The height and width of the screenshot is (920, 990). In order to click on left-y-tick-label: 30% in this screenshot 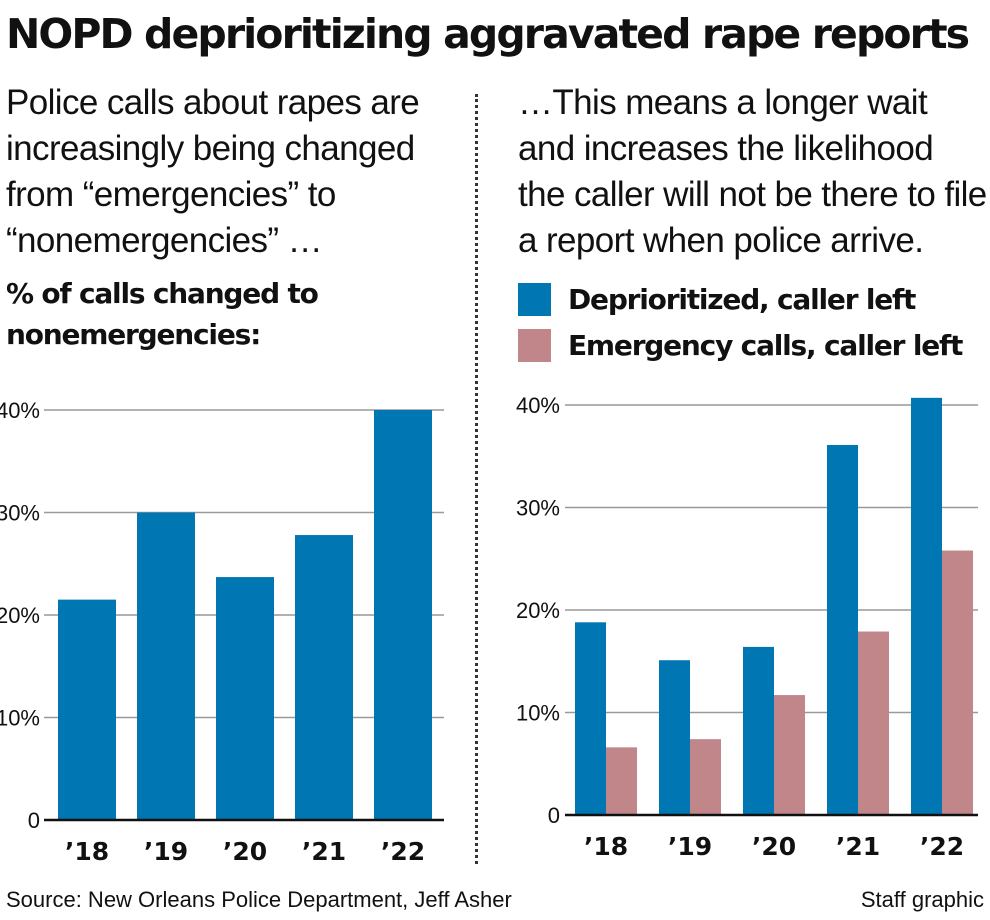, I will do `click(20, 513)`.